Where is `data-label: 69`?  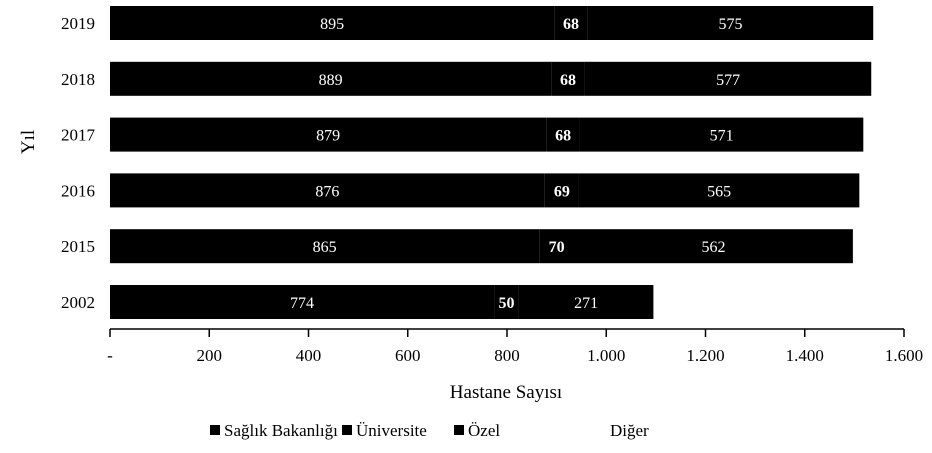 data-label: 69 is located at coordinates (562, 191).